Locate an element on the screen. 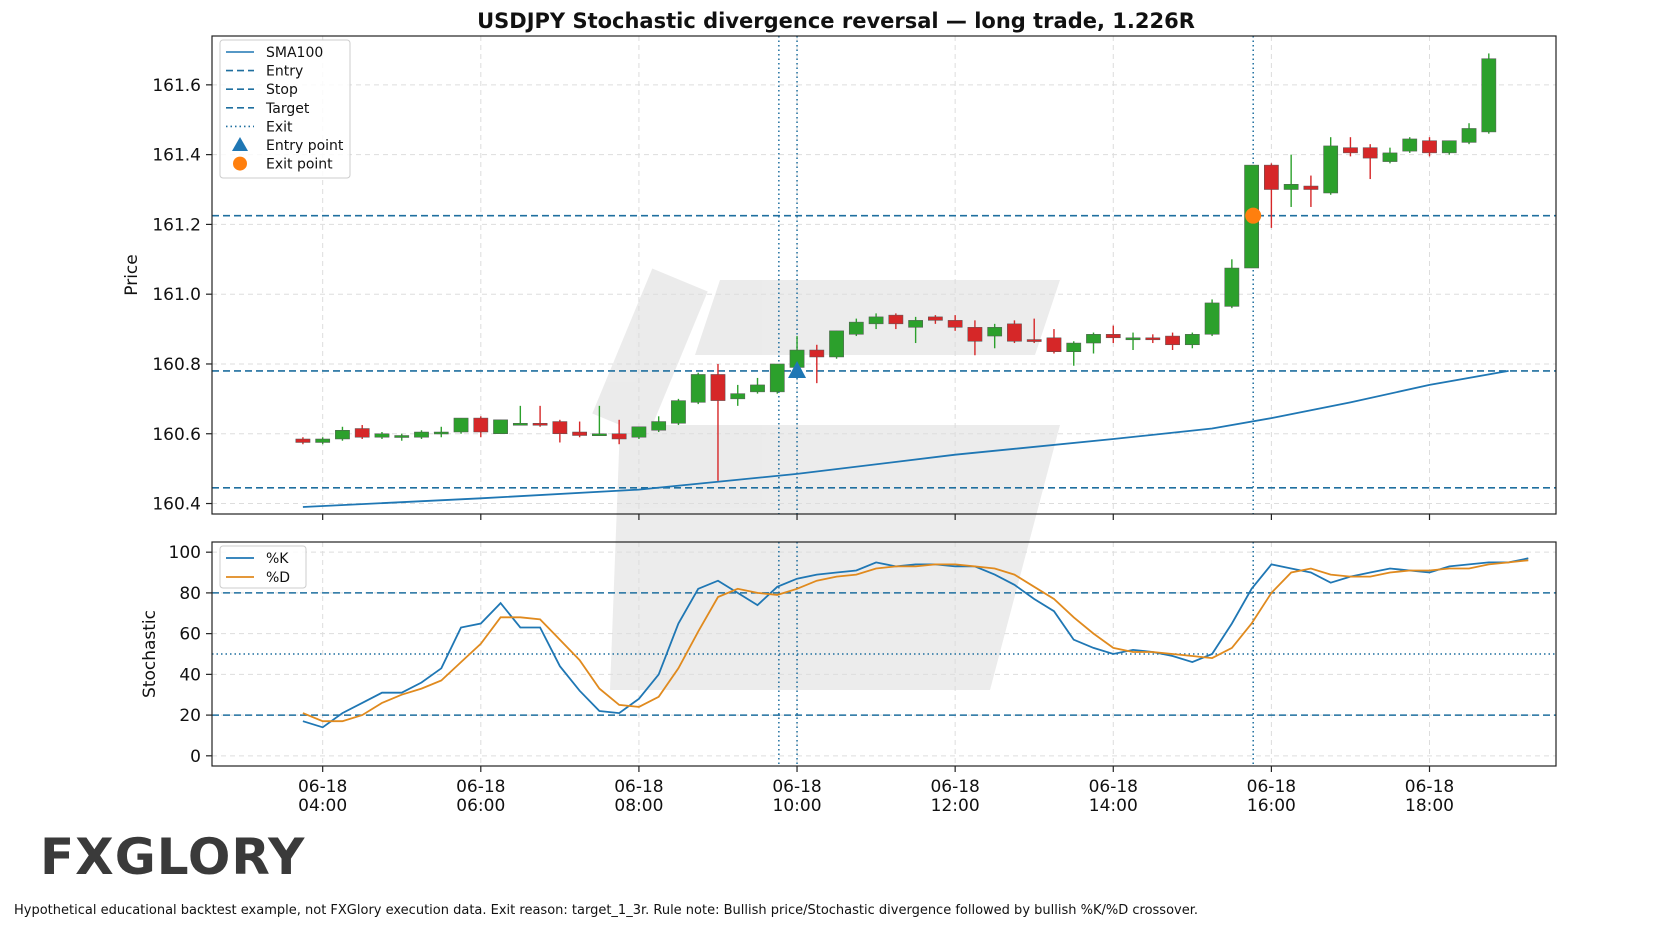 The width and height of the screenshot is (1664, 928). stochastic-y-tick-label: 40 is located at coordinates (190, 675).